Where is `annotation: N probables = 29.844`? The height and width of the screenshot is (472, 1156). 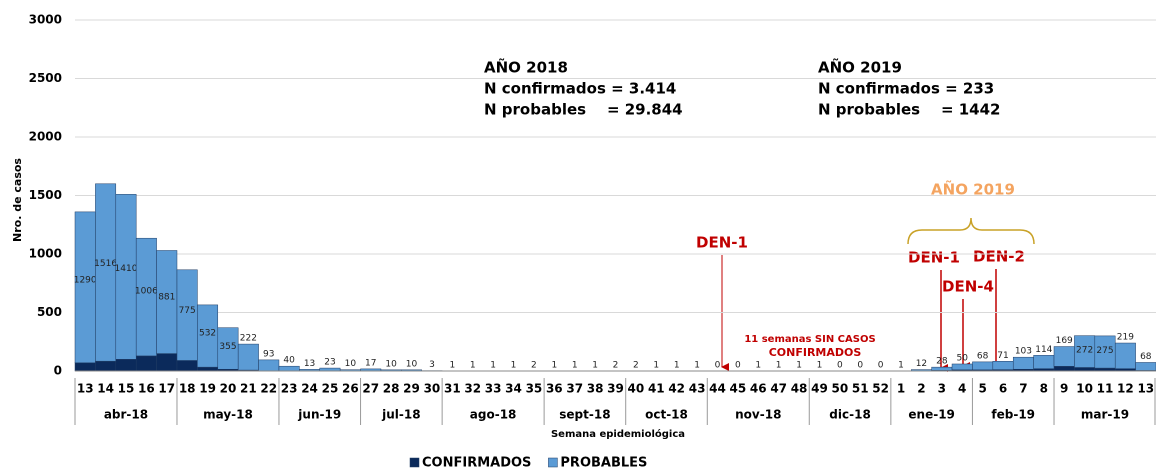 annotation: N probables = 29.844 is located at coordinates (583, 110).